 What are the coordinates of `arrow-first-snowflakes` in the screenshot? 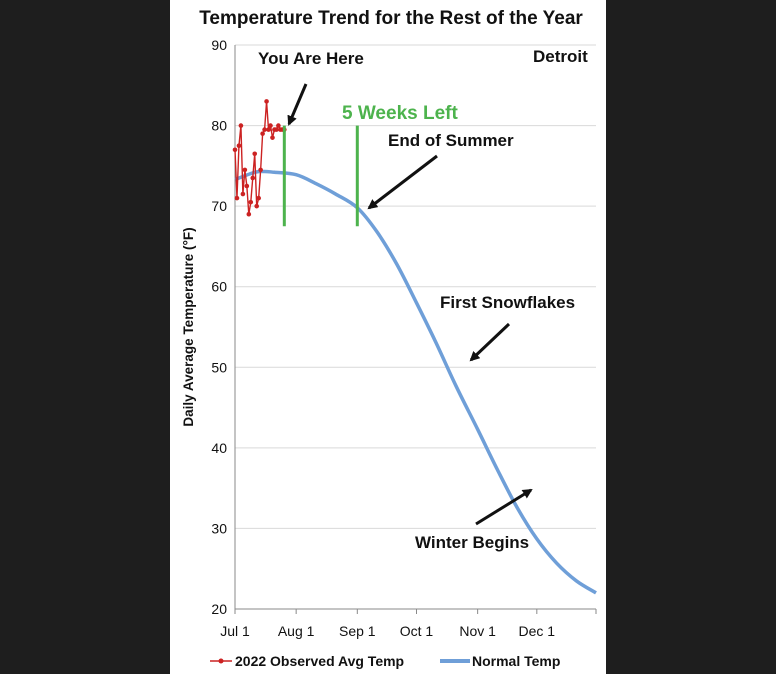 It's located at (490, 342).